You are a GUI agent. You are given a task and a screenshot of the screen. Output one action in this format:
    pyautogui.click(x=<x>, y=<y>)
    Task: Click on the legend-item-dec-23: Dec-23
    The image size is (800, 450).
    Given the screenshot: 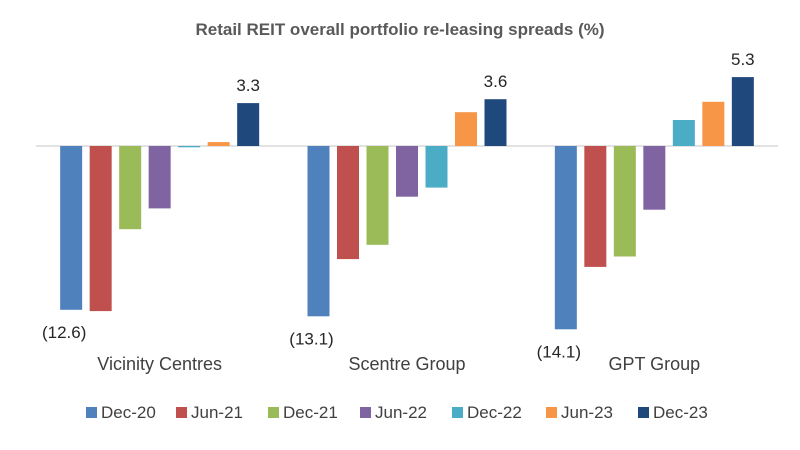 What is the action you would take?
    pyautogui.click(x=673, y=412)
    